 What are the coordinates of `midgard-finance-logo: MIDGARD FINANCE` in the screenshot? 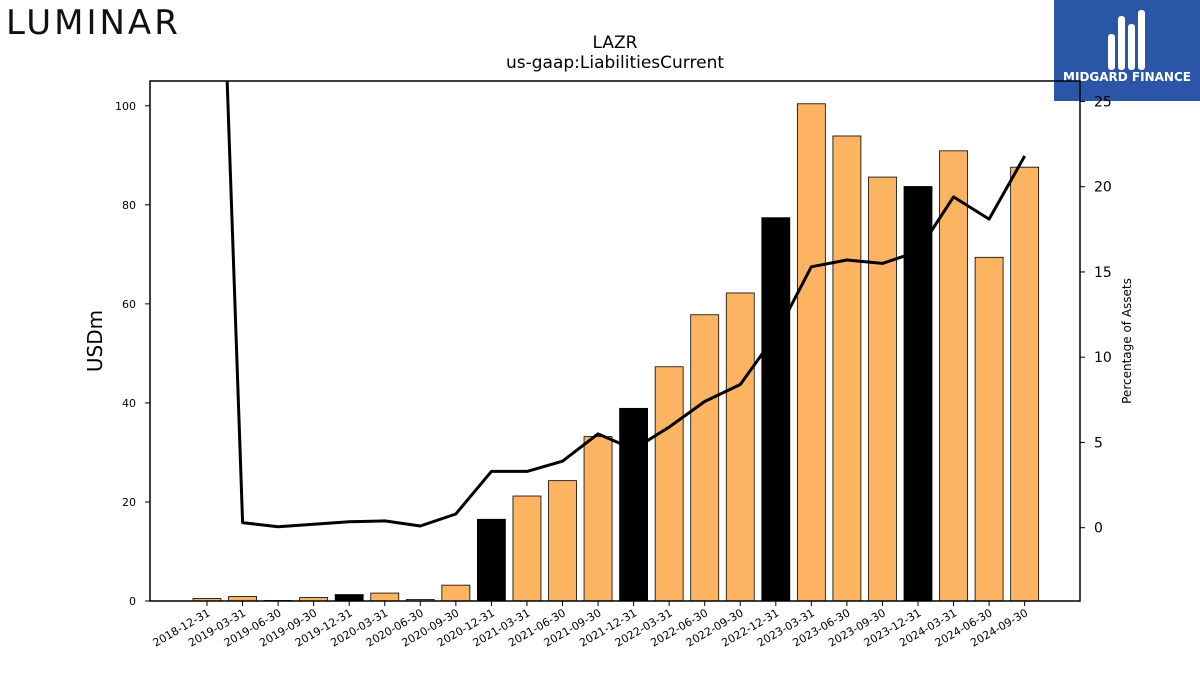 It's located at (1127, 50).